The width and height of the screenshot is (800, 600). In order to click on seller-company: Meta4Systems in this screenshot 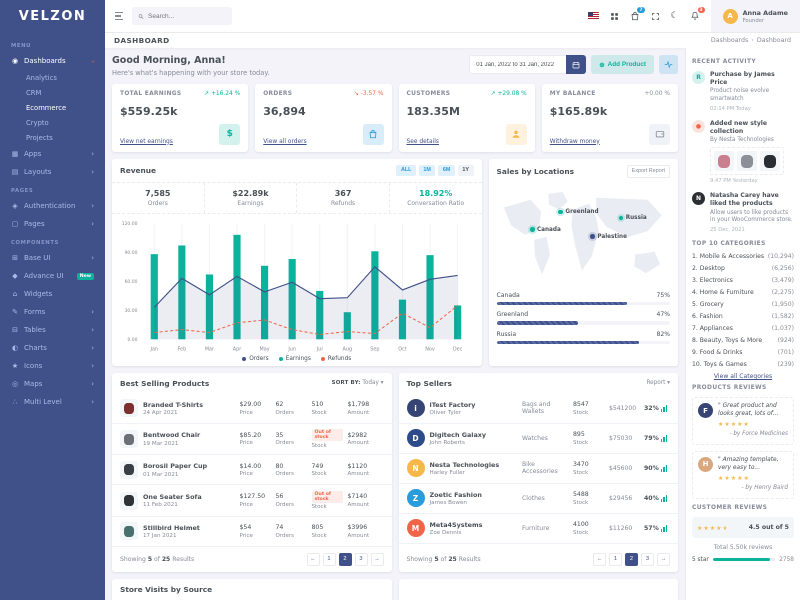, I will do `click(456, 524)`.